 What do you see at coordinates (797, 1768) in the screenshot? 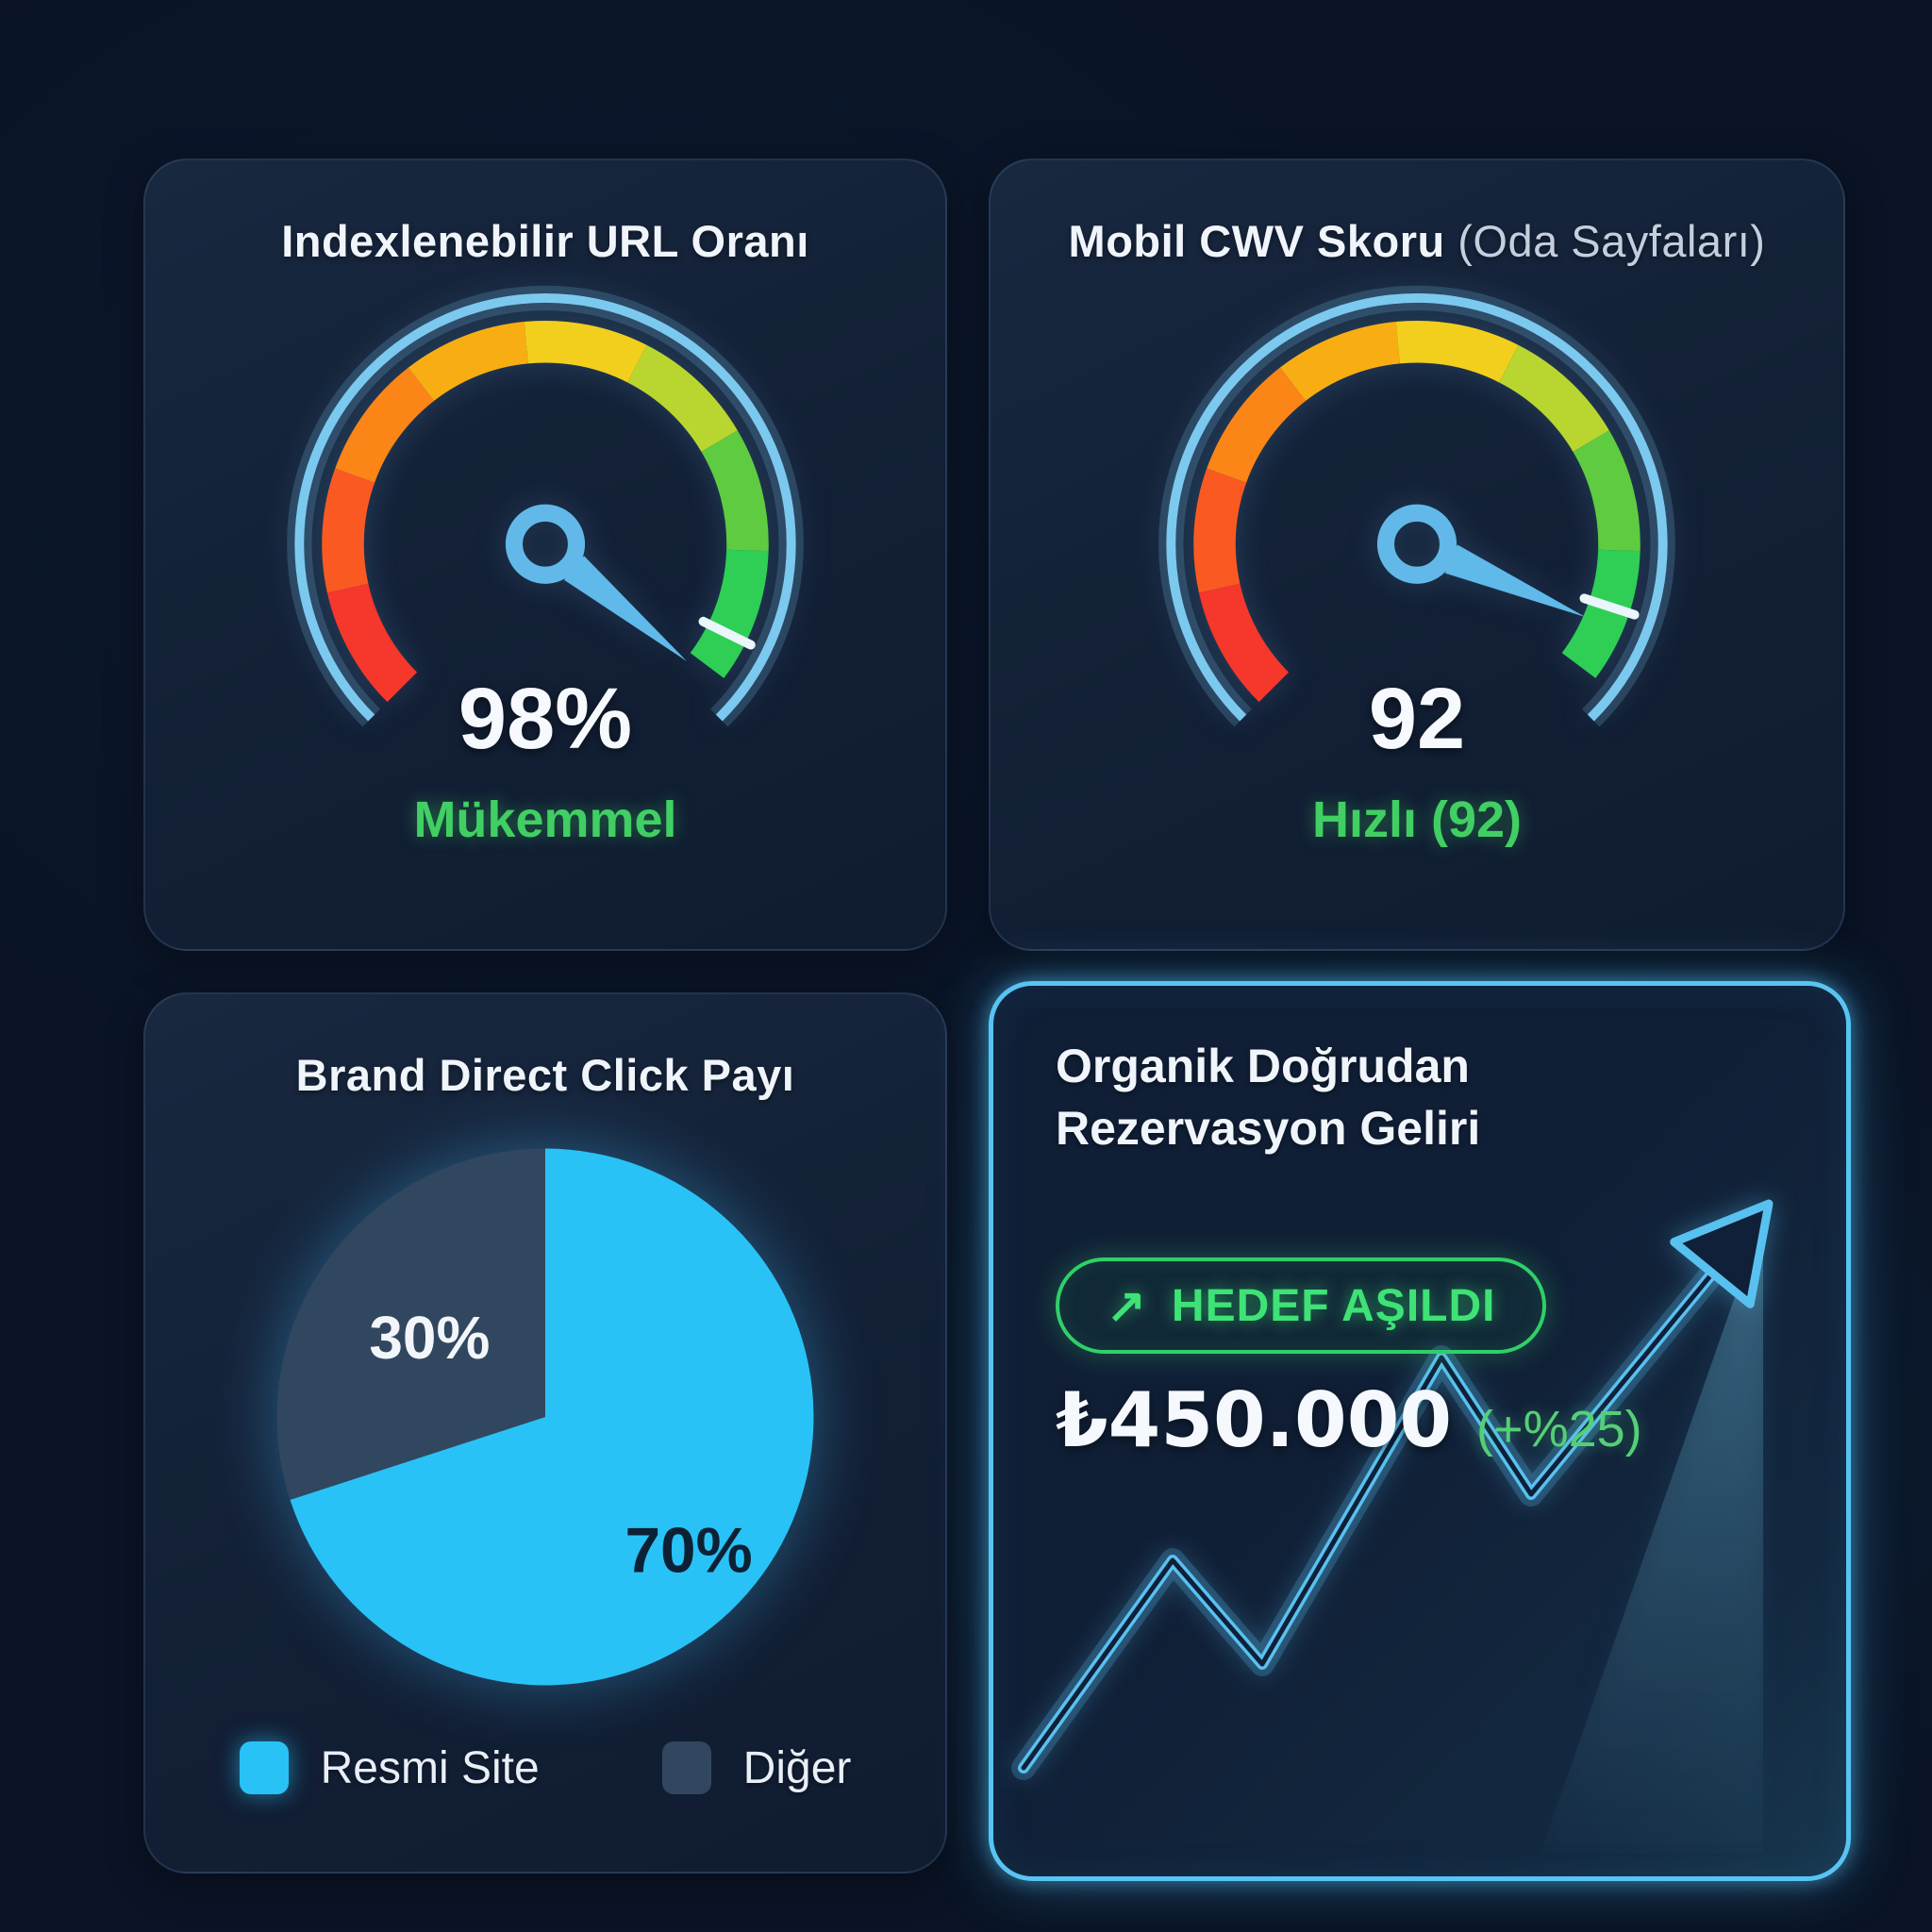
I see `legend-label-diger: Diğer` at bounding box center [797, 1768].